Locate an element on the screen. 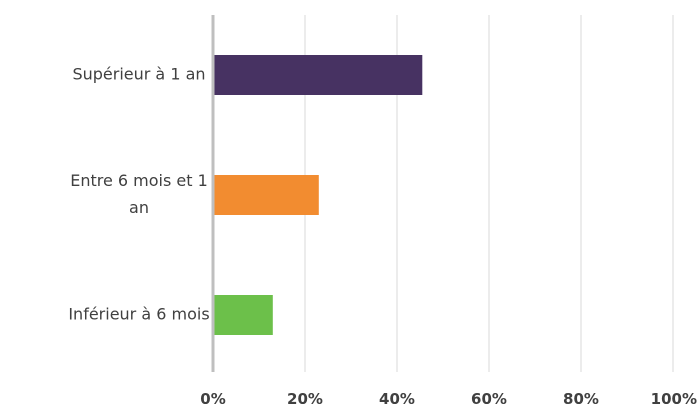 The height and width of the screenshot is (412, 700). category-label: Supérieur à 1 an is located at coordinates (138, 74).